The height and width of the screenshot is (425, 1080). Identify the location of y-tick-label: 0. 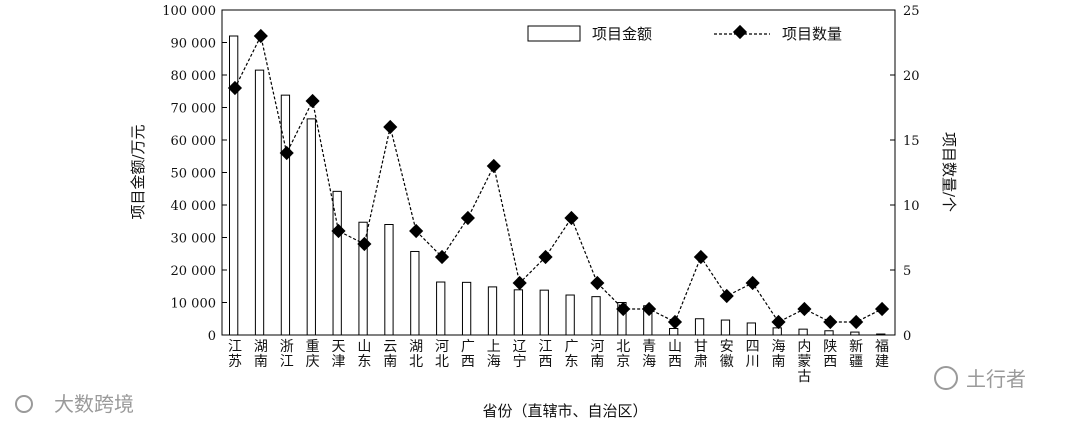
(212, 336).